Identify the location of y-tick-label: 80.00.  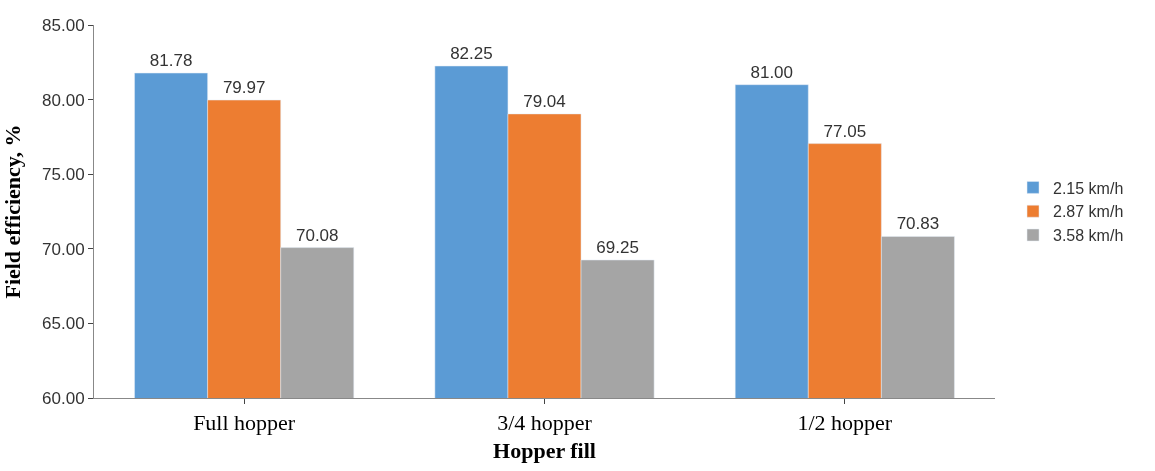
(63, 100).